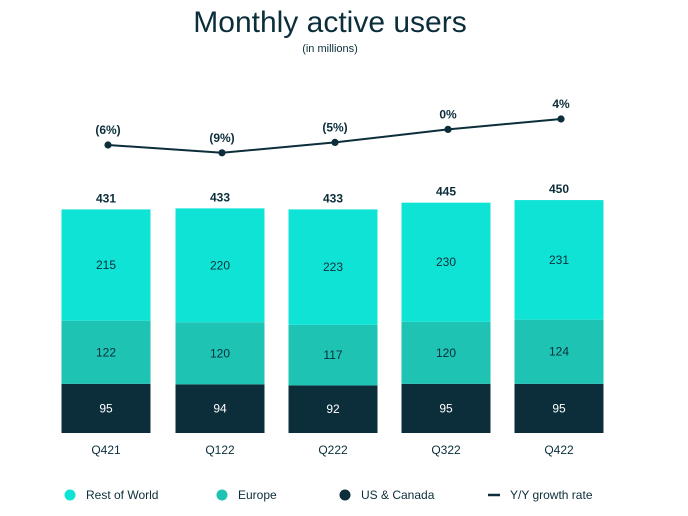 The image size is (688, 516). I want to click on growth-value-label: (5%), so click(334, 127).